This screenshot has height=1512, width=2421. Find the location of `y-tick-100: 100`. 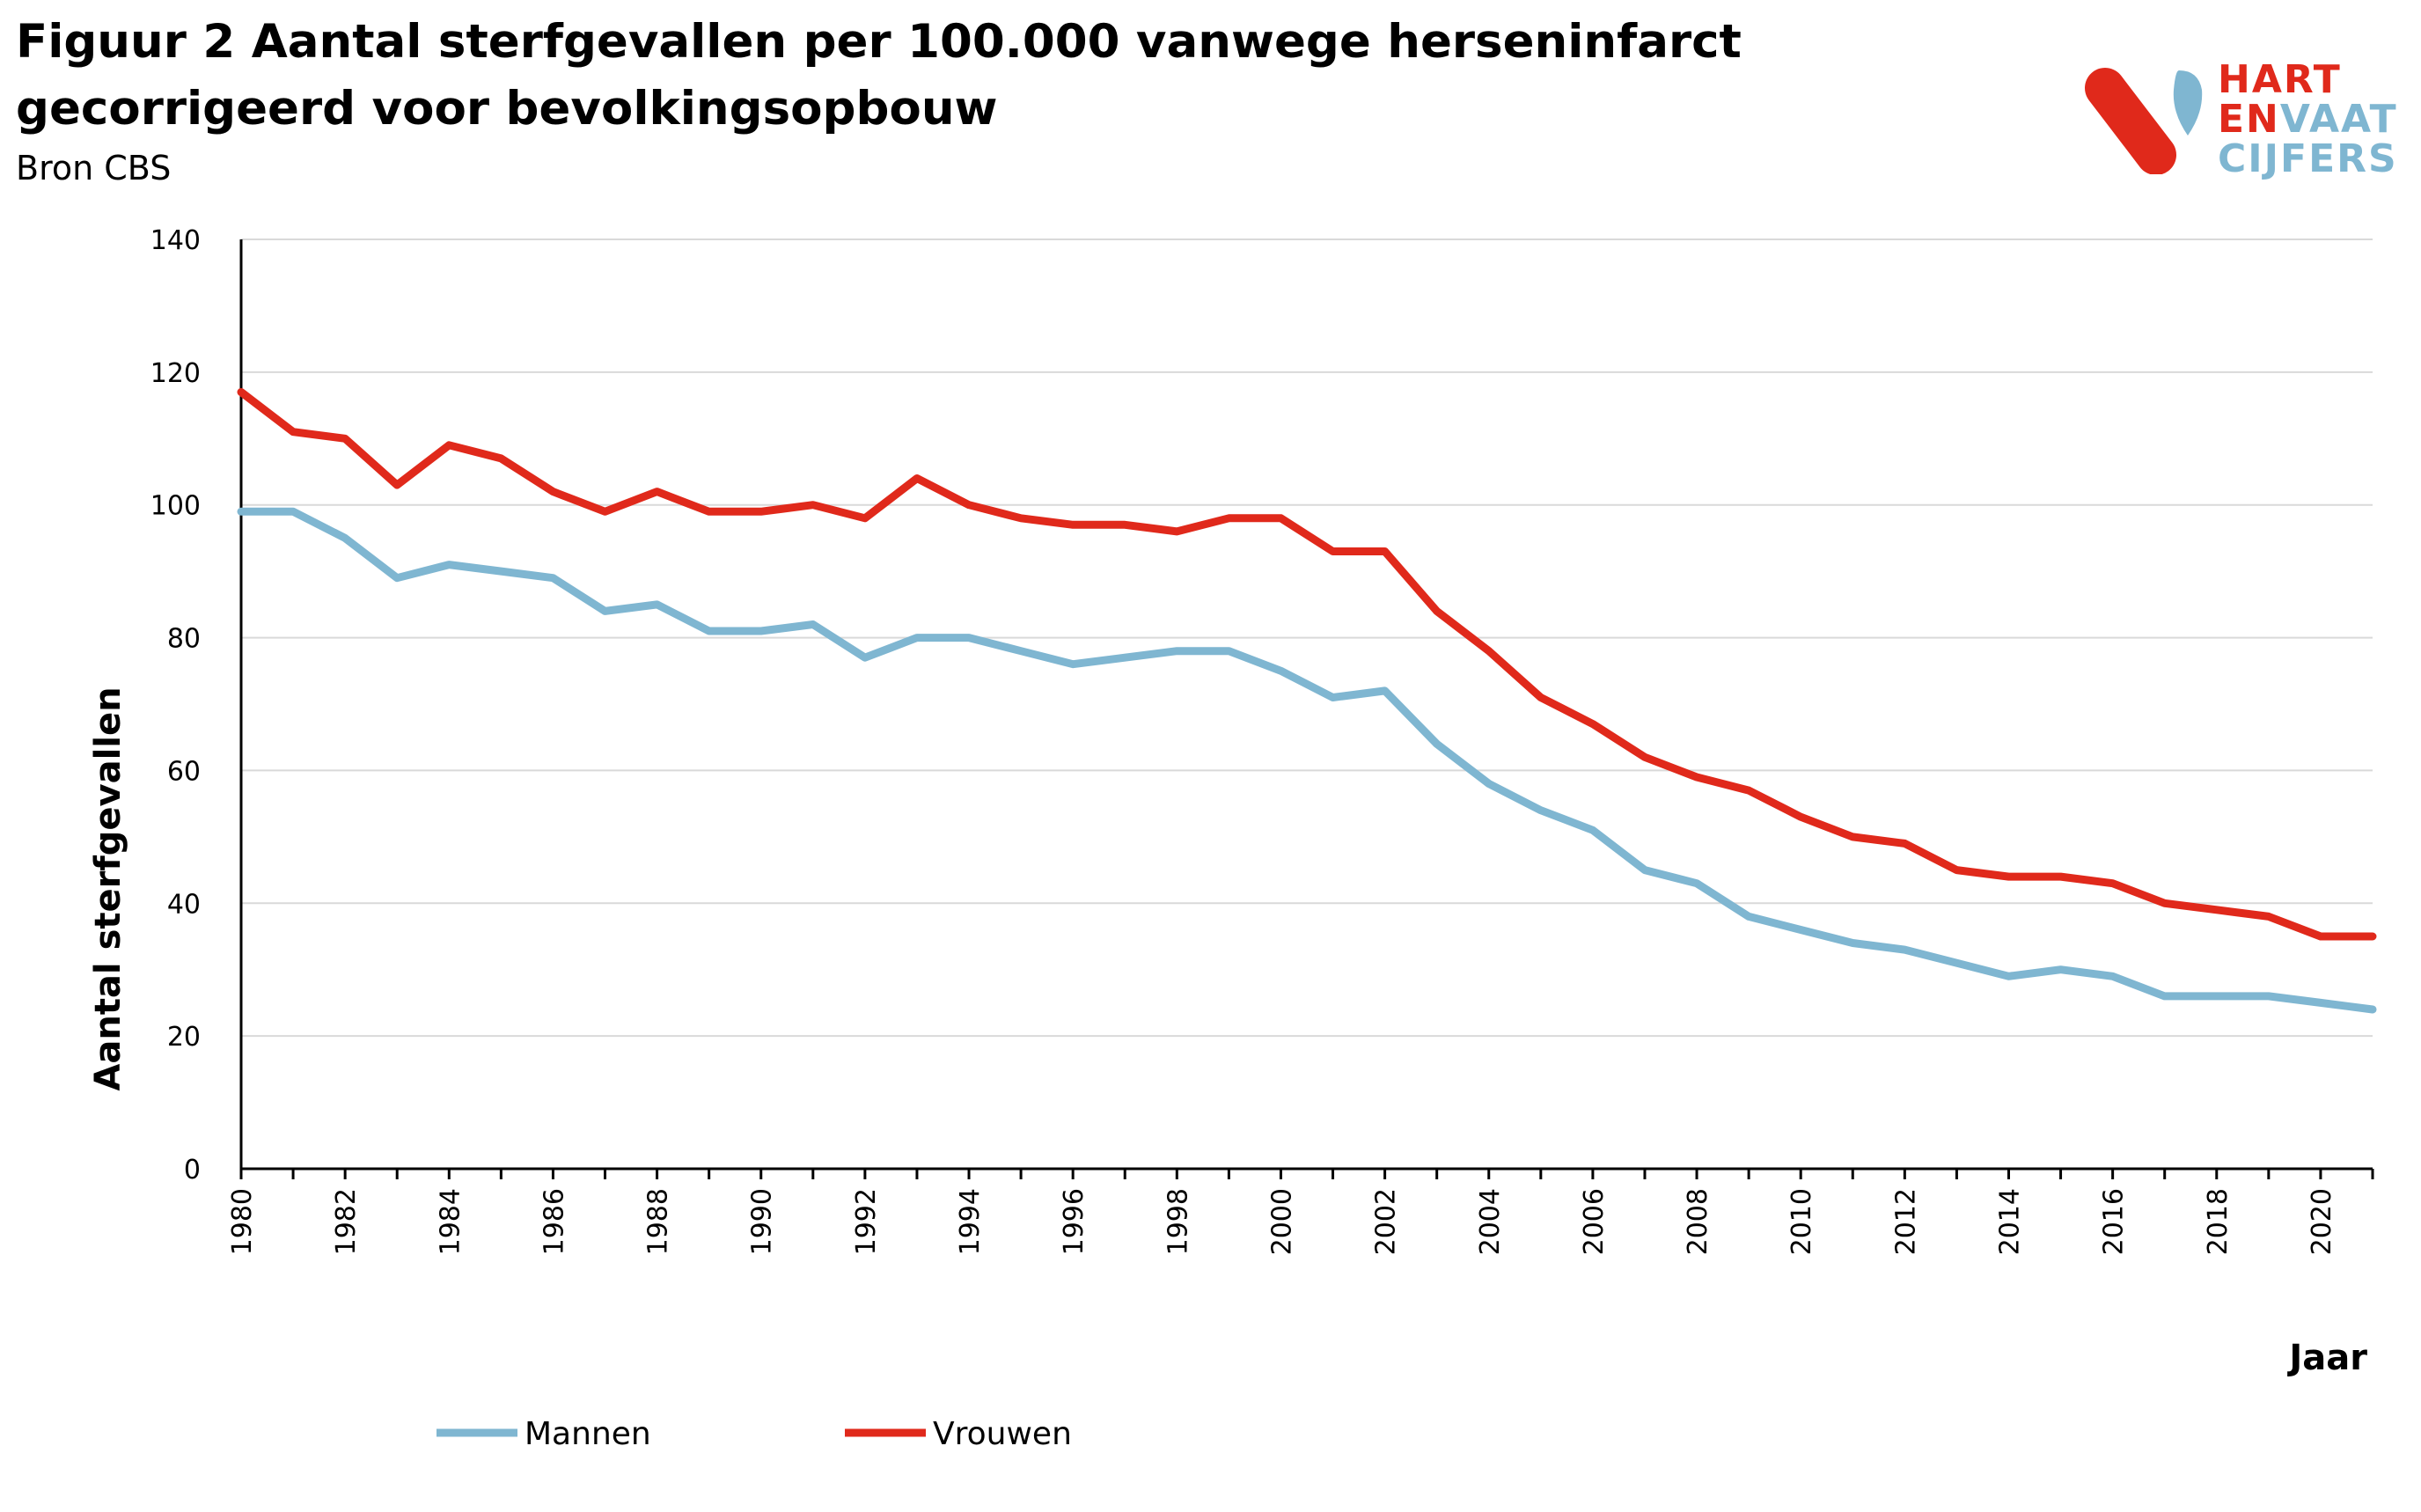

y-tick-100: 100 is located at coordinates (175, 507).